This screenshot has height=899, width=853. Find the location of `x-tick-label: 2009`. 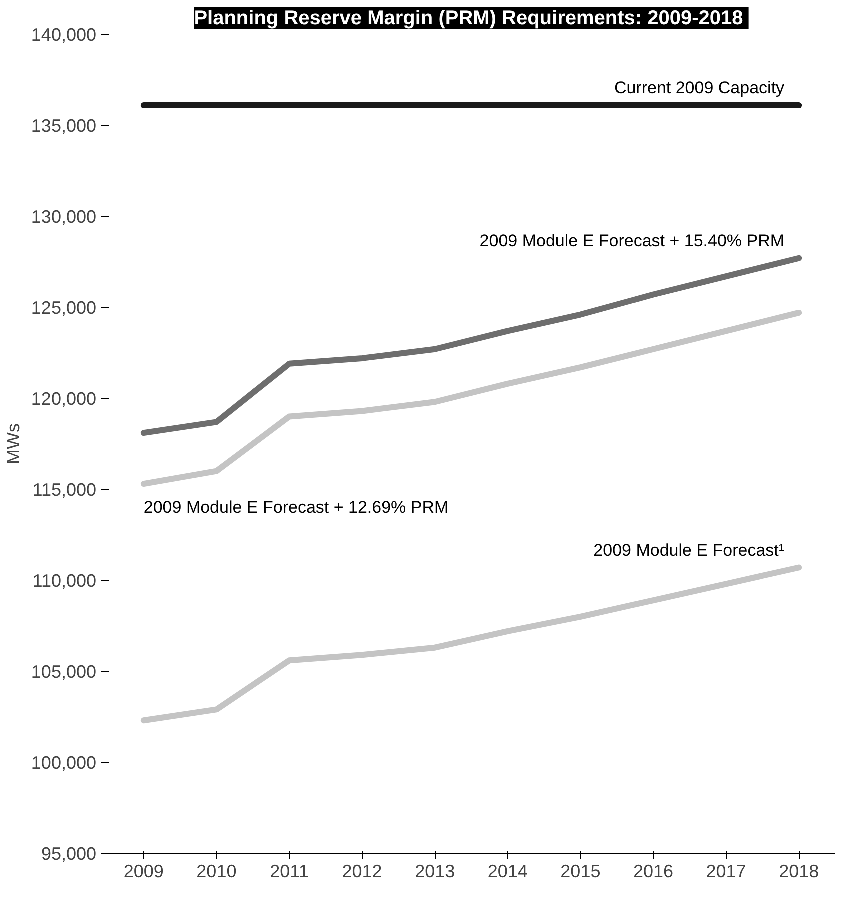

x-tick-label: 2009 is located at coordinates (144, 872).